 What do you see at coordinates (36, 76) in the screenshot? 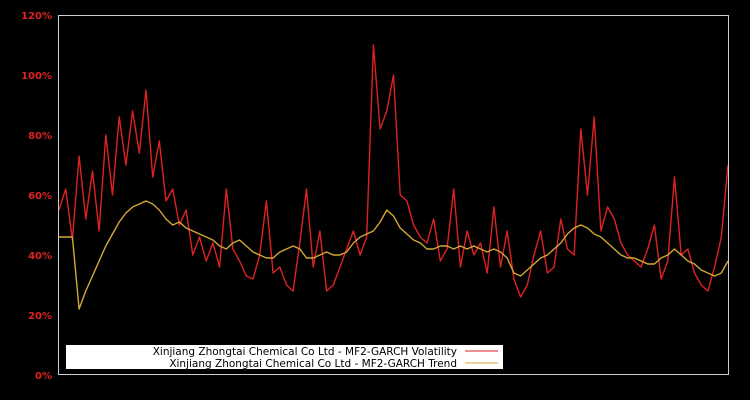
I see `y-tick-label: 100%` at bounding box center [36, 76].